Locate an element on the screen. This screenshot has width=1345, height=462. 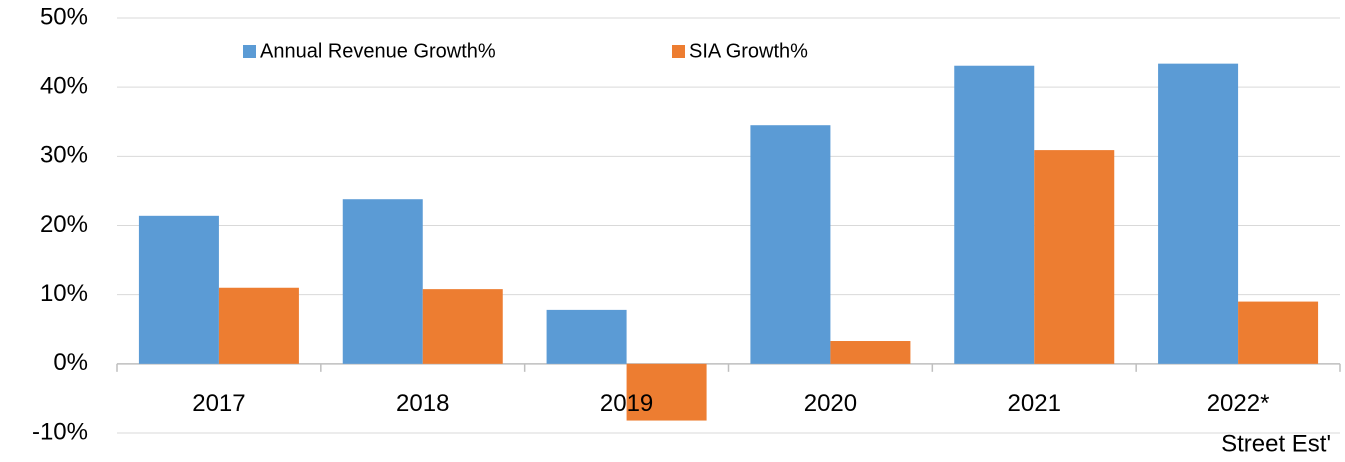
x-tick-label: 2022* is located at coordinates (1238, 403).